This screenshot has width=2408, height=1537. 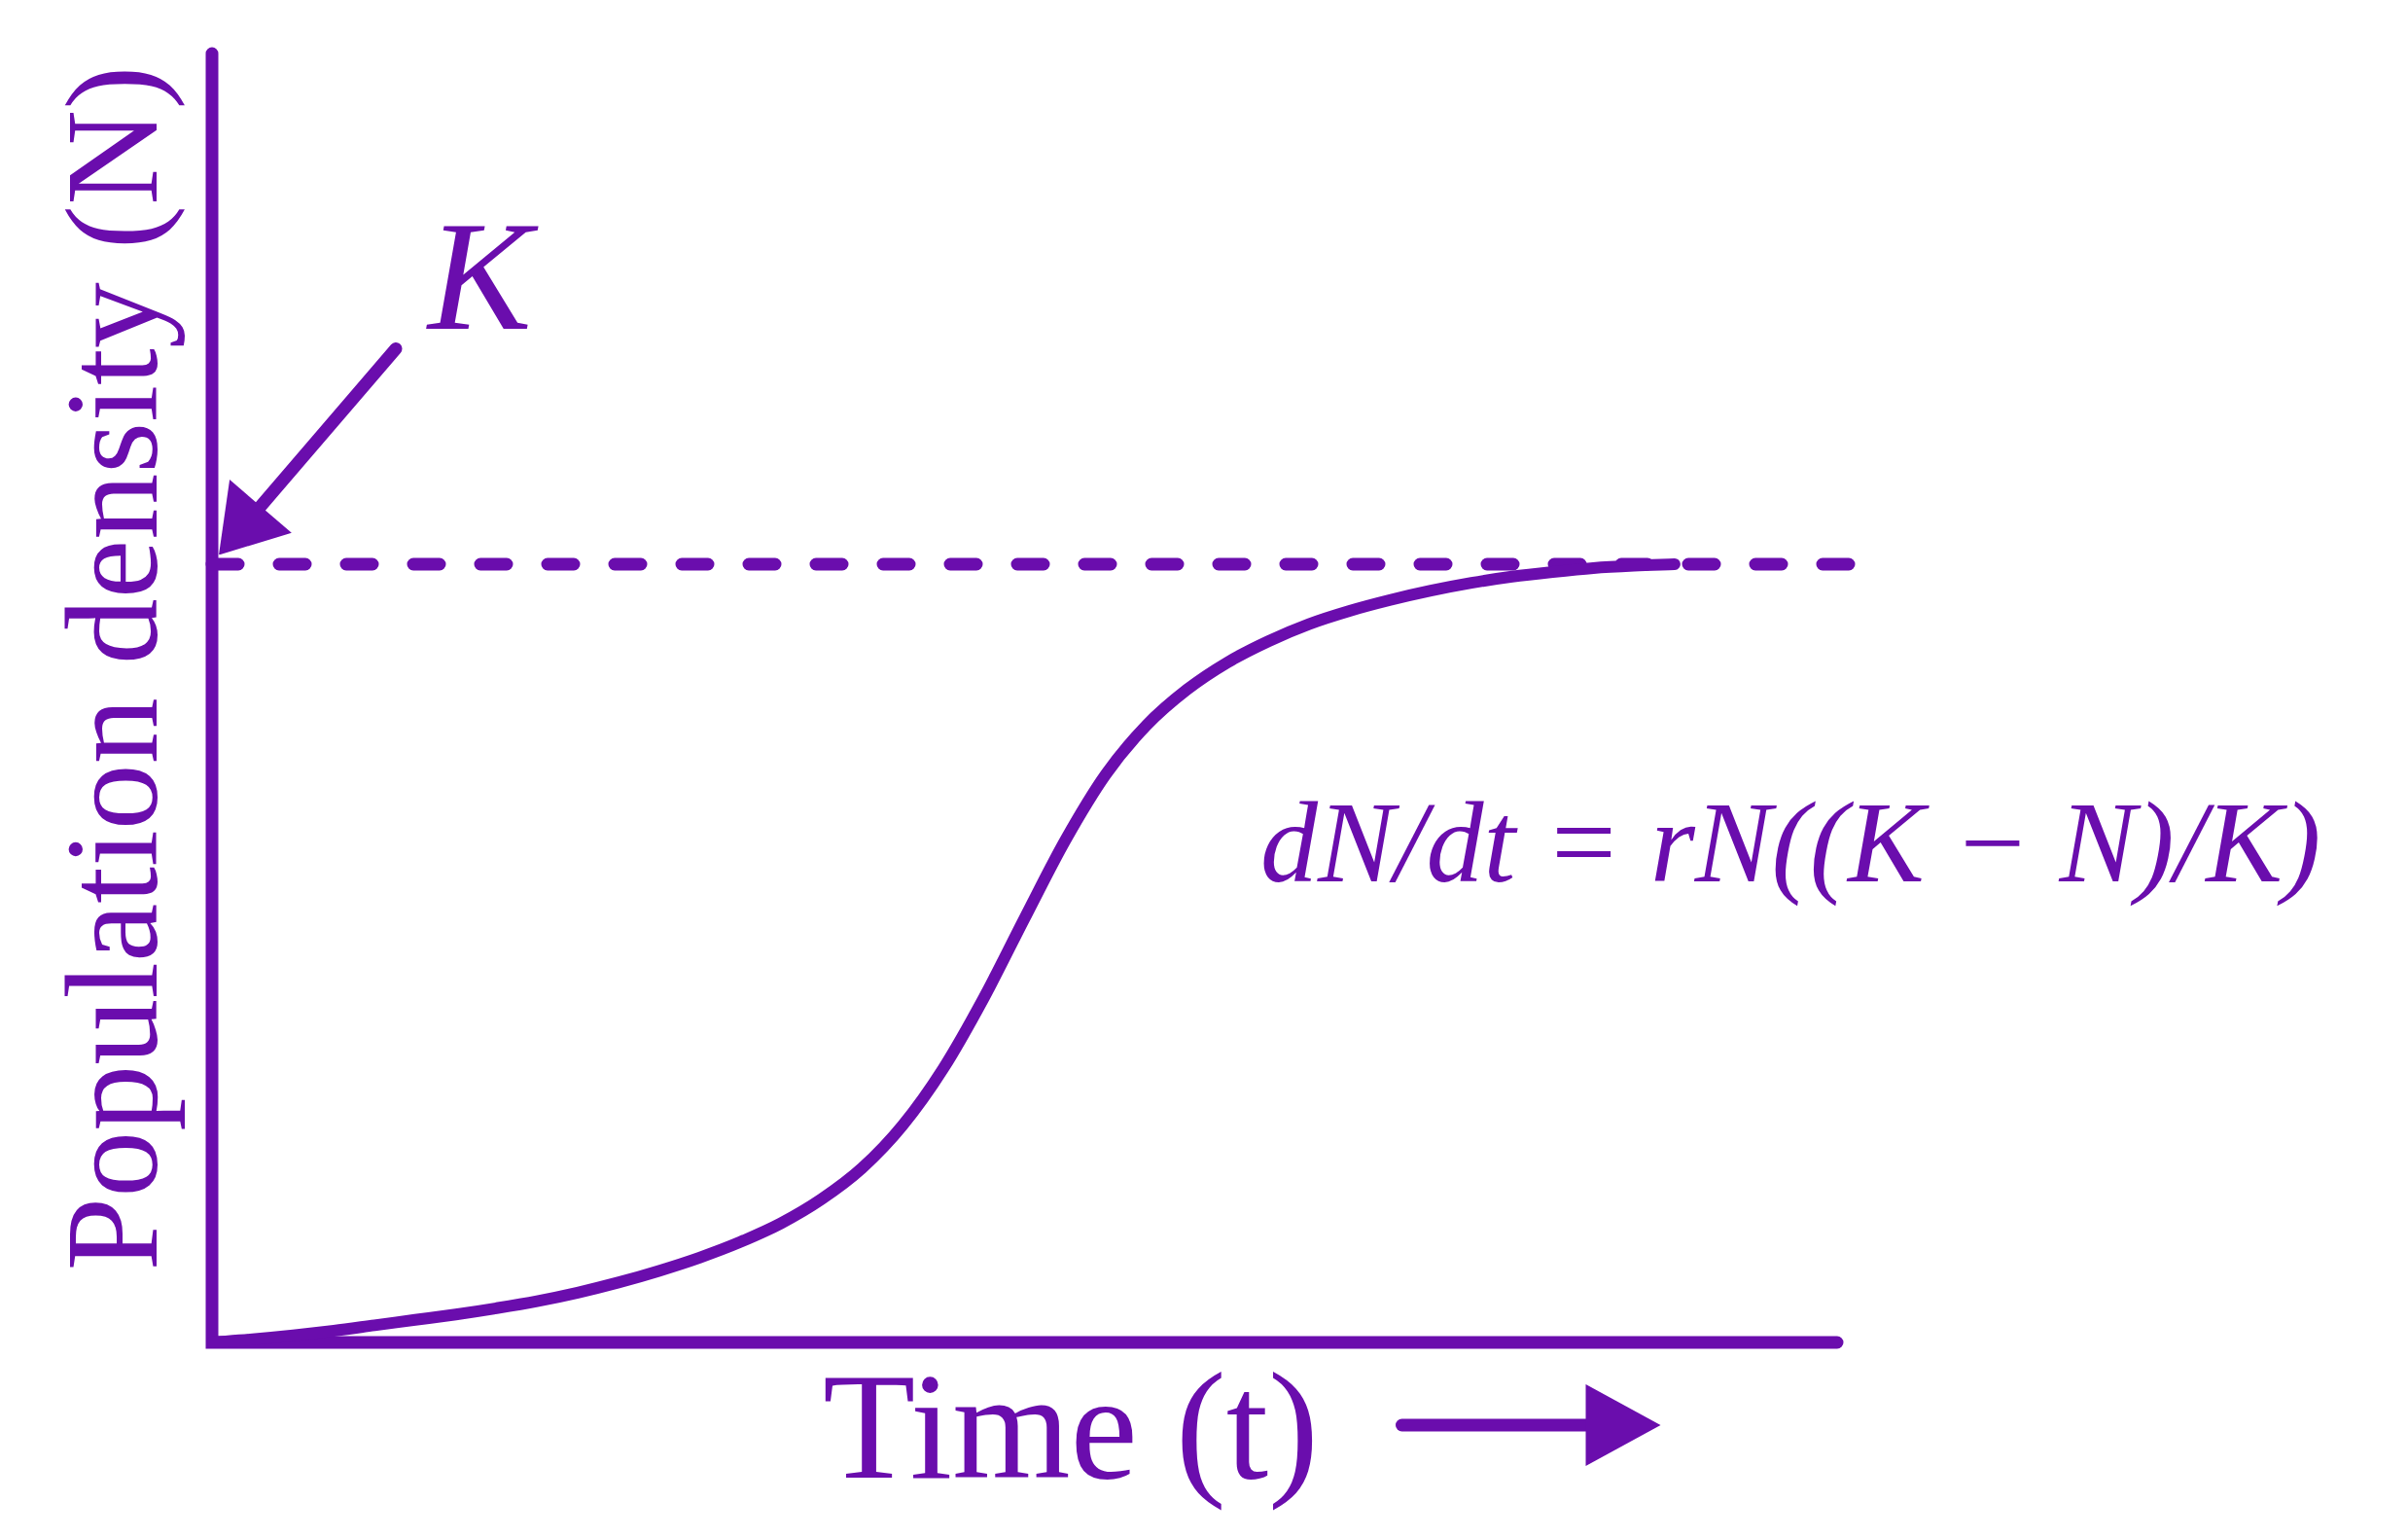 What do you see at coordinates (1071, 1426) in the screenshot?
I see `x-axis-title: Time (t)` at bounding box center [1071, 1426].